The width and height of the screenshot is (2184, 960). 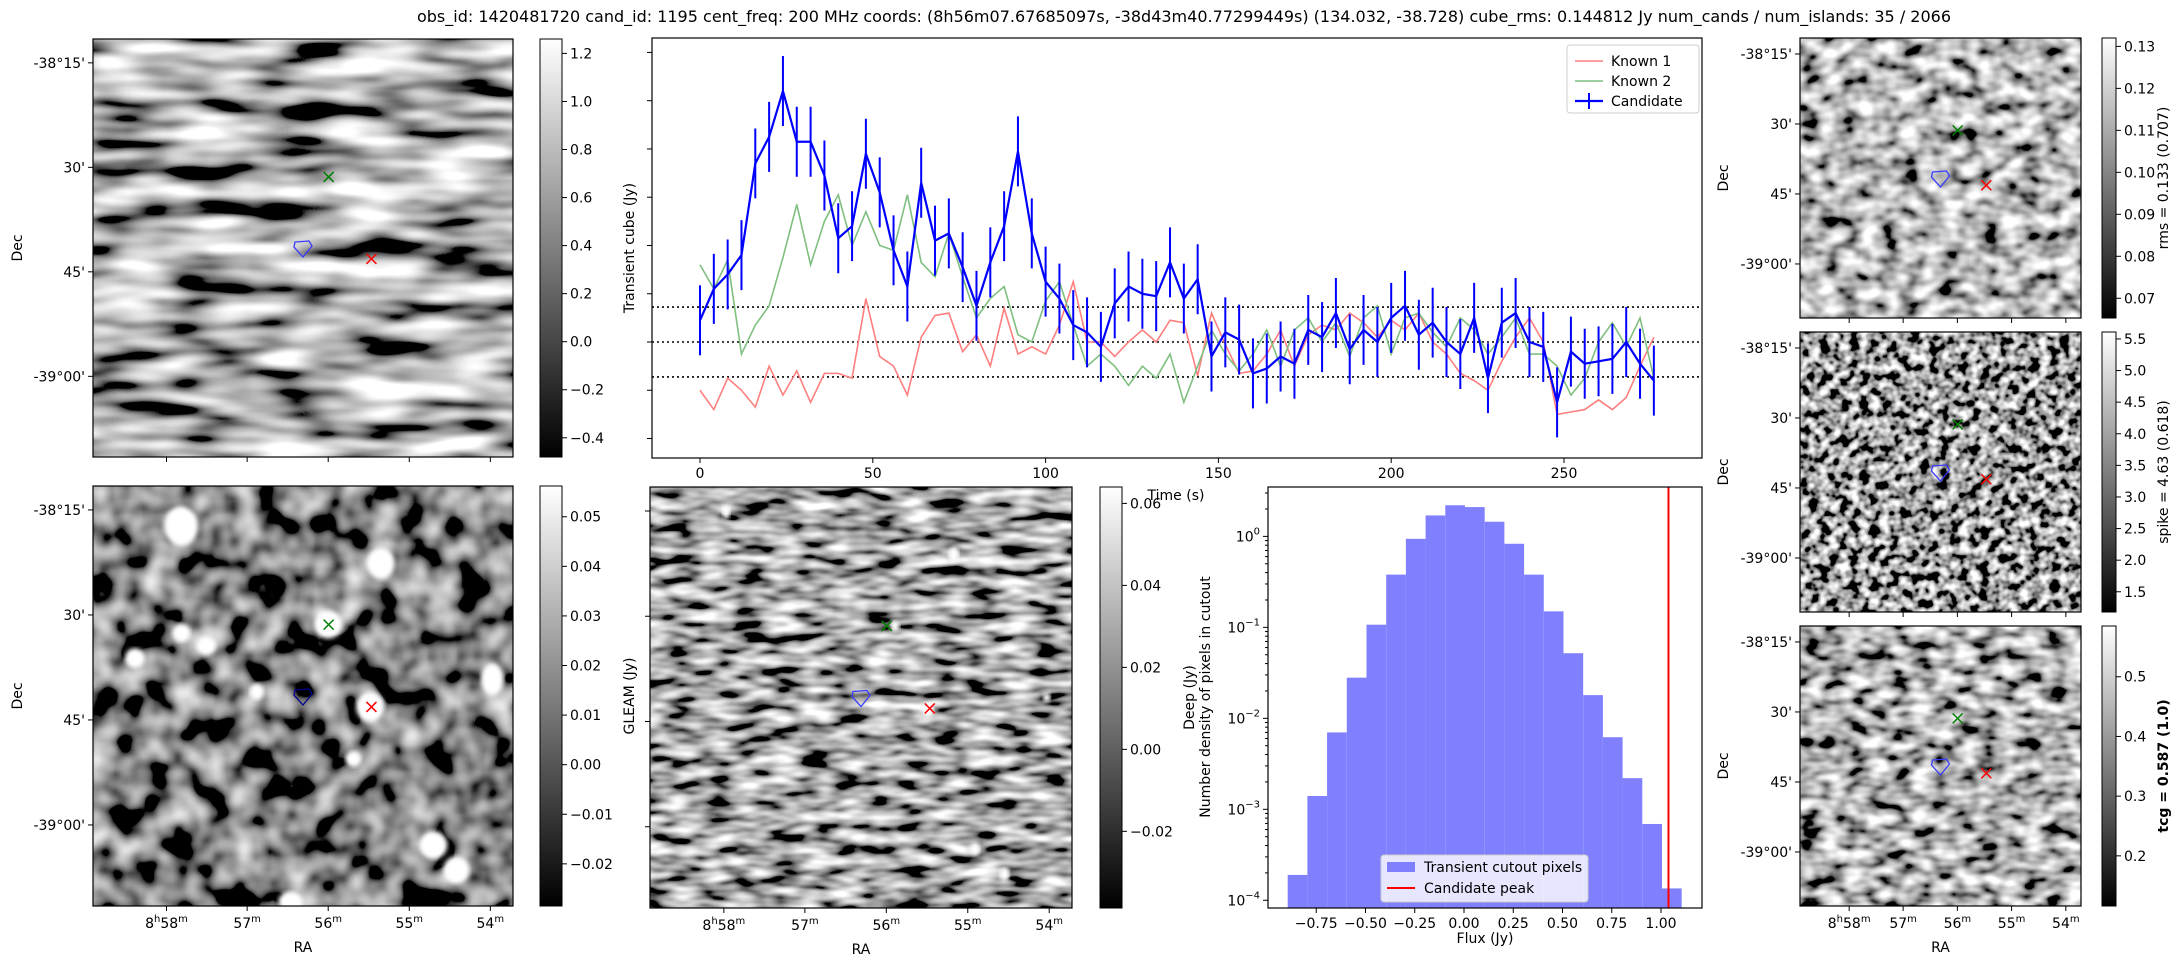 What do you see at coordinates (1206, 697) in the screenshot?
I see `y-axis-label: Number density of pixels in cutout` at bounding box center [1206, 697].